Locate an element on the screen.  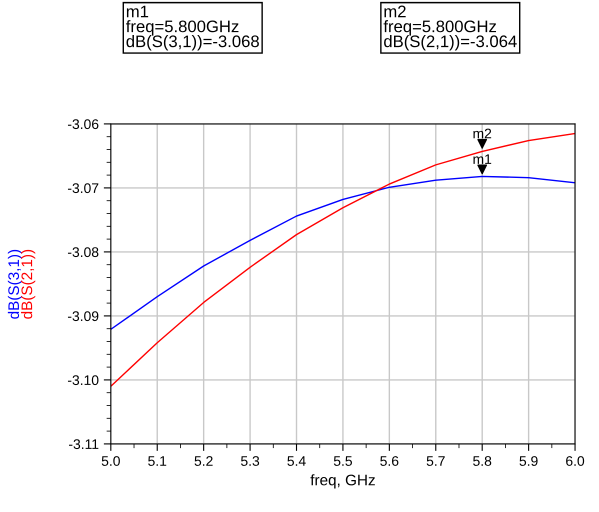
x-tick-label: 5.4 is located at coordinates (296, 461).